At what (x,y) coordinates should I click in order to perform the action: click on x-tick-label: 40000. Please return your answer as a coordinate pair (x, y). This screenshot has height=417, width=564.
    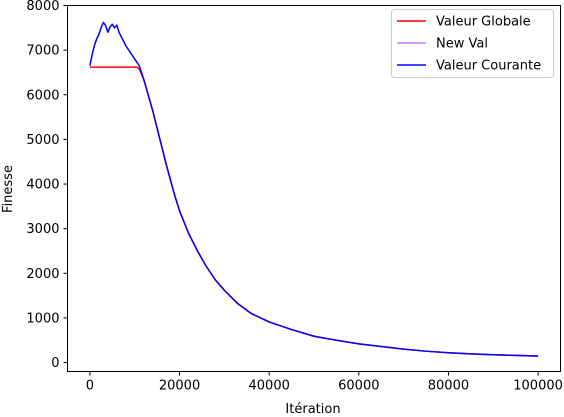
    Looking at the image, I should click on (269, 386).